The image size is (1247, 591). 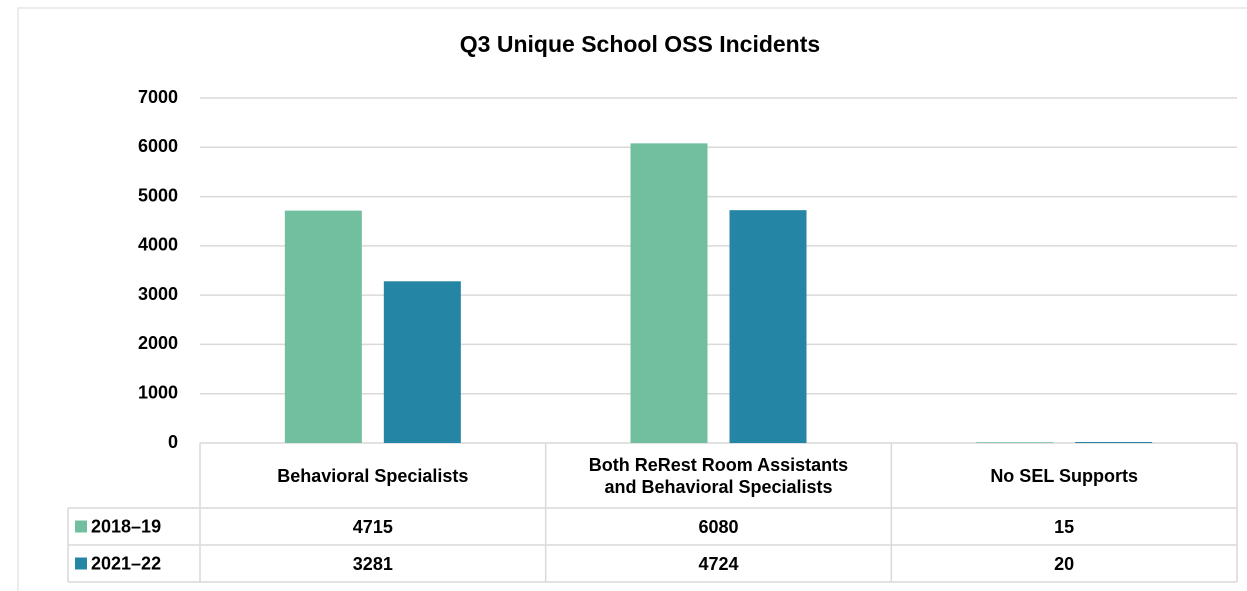 What do you see at coordinates (158, 195) in the screenshot?
I see `y-tick-label: 5000` at bounding box center [158, 195].